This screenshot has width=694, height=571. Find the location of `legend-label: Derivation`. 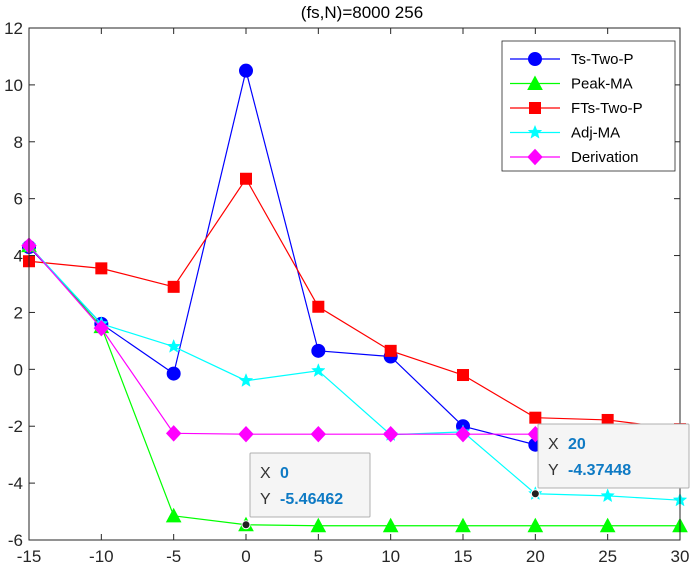

legend-label: Derivation is located at coordinates (605, 157).